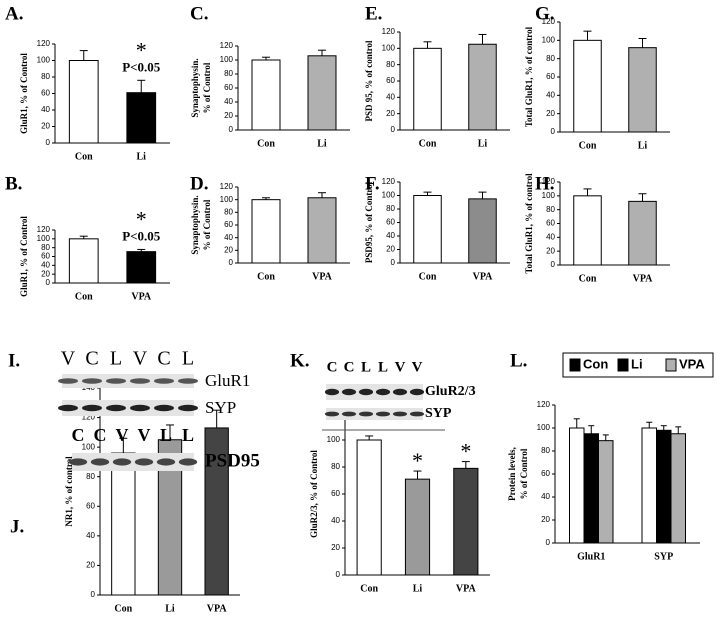 The height and width of the screenshot is (621, 720). I want to click on y-axis-label: Protein levels,, so click(512, 474).